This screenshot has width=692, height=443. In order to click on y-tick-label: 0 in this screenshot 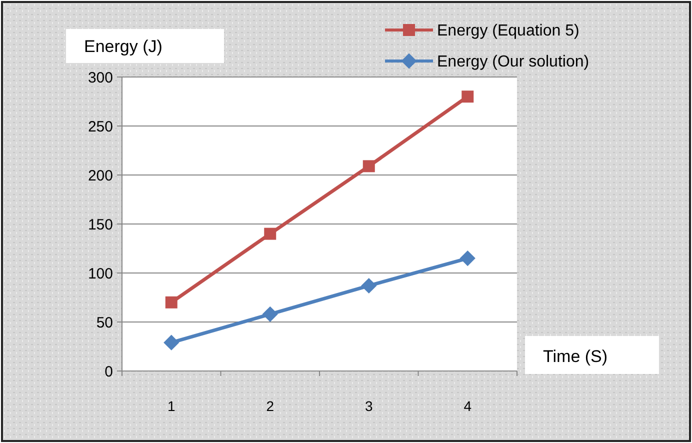, I will do `click(108, 371)`.